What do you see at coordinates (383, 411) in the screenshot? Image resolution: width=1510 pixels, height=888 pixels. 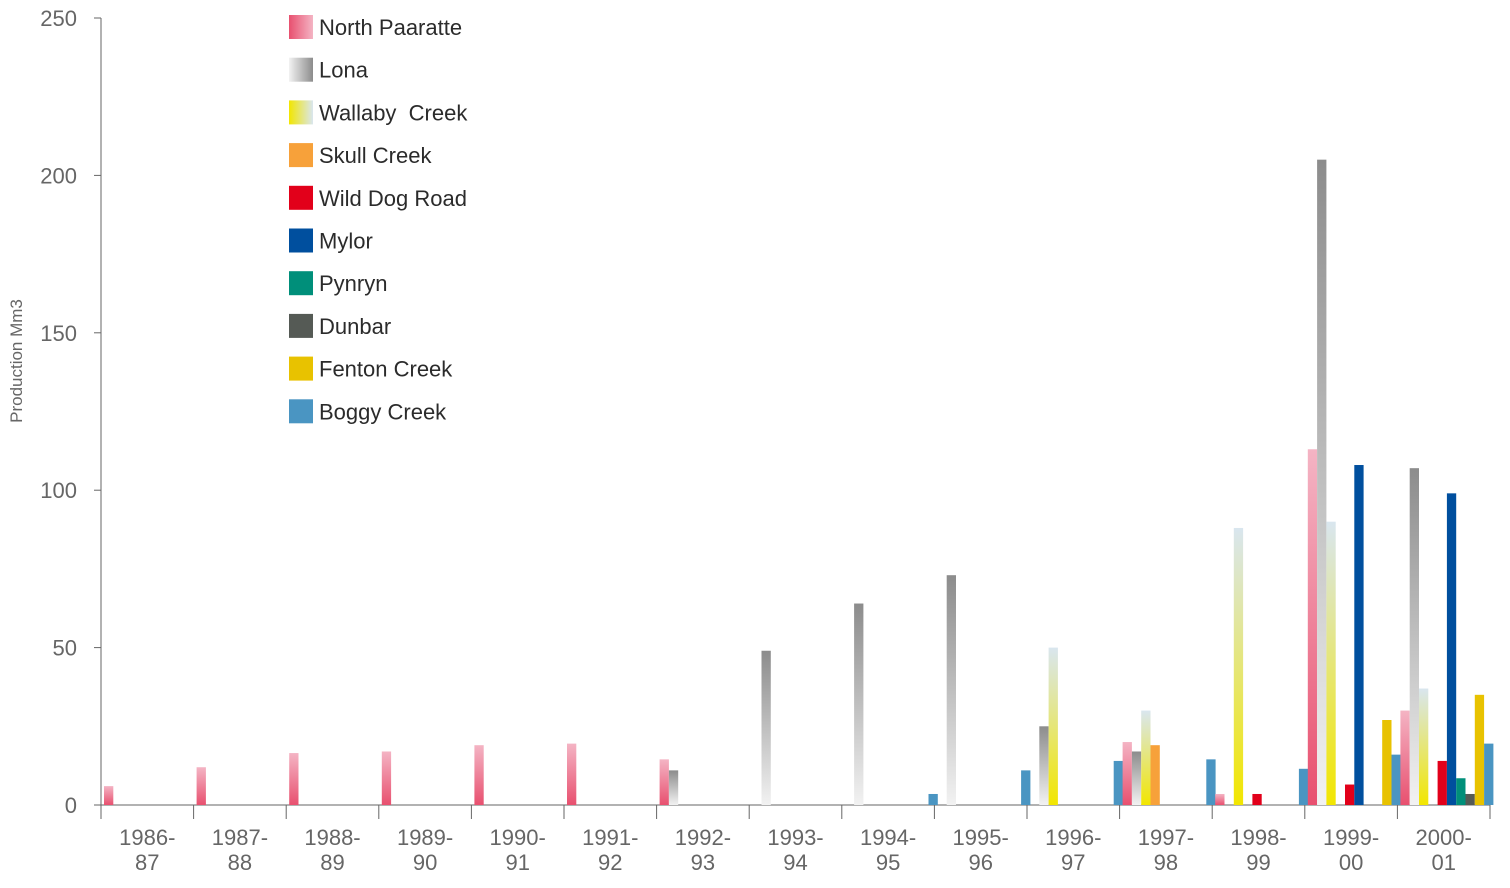 I see `legend-label: Boggy Creek` at bounding box center [383, 411].